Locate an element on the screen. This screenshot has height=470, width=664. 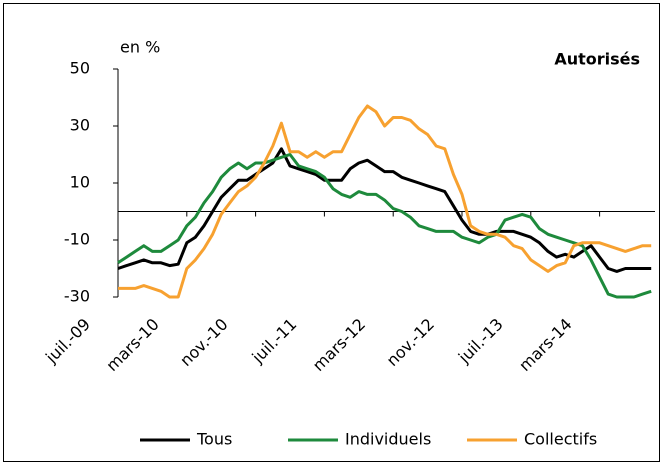
y-tick-label: 50 is located at coordinates (80, 68).